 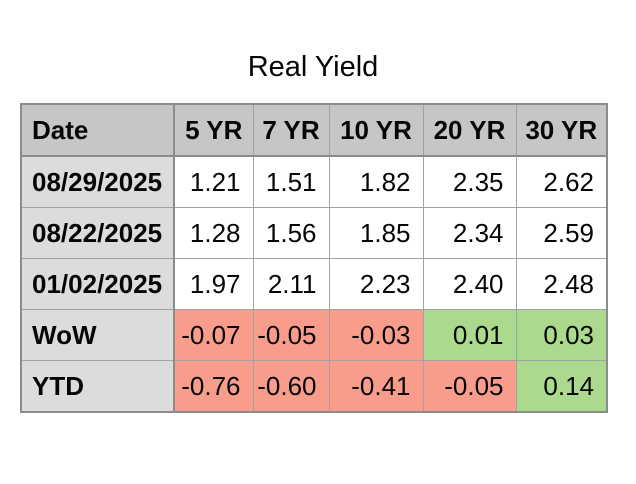 What do you see at coordinates (291, 233) in the screenshot?
I see `yield-value-cell: 1.56` at bounding box center [291, 233].